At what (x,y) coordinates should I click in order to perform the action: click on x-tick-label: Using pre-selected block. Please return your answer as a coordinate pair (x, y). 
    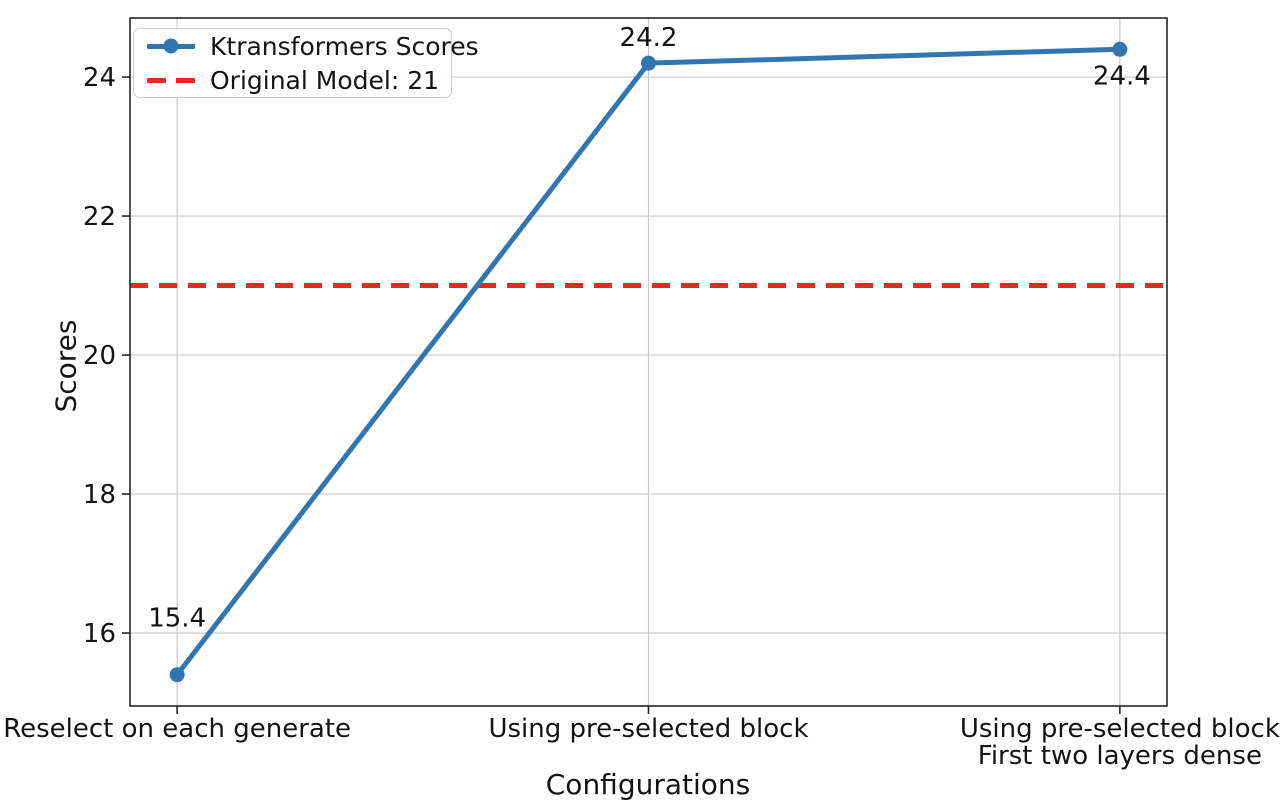
    Looking at the image, I should click on (648, 729).